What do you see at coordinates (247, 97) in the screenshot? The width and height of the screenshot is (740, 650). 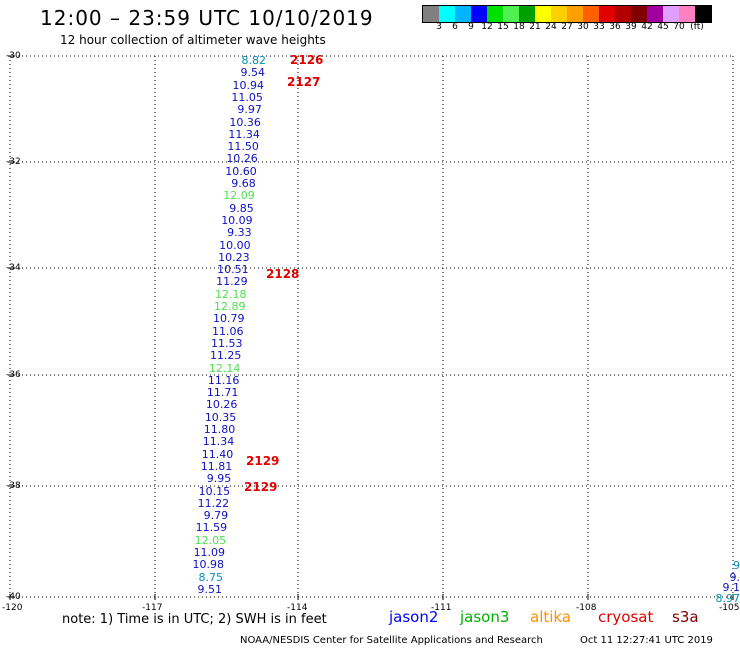 I see `wave-height-value: 11.05` at bounding box center [247, 97].